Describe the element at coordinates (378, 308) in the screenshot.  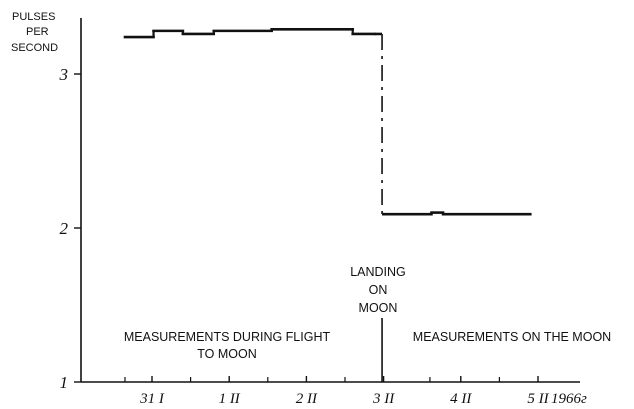
I see `landing-label-line-3: MOON` at that location.